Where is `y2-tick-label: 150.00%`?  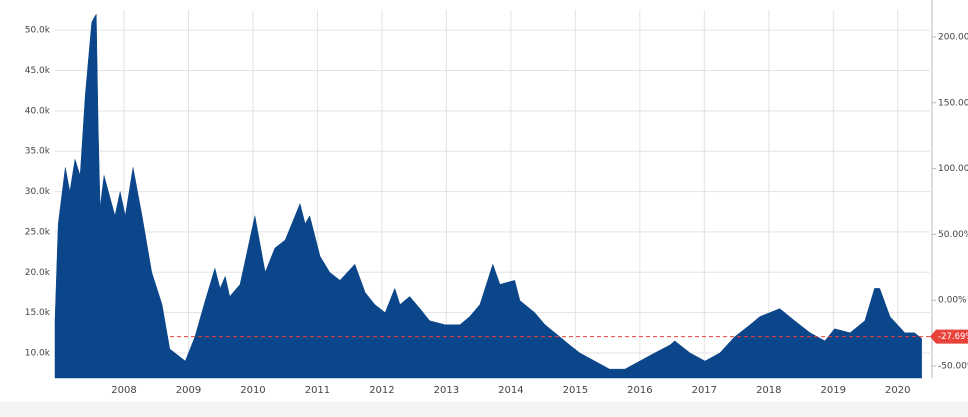 y2-tick-label: 150.00% is located at coordinates (953, 103).